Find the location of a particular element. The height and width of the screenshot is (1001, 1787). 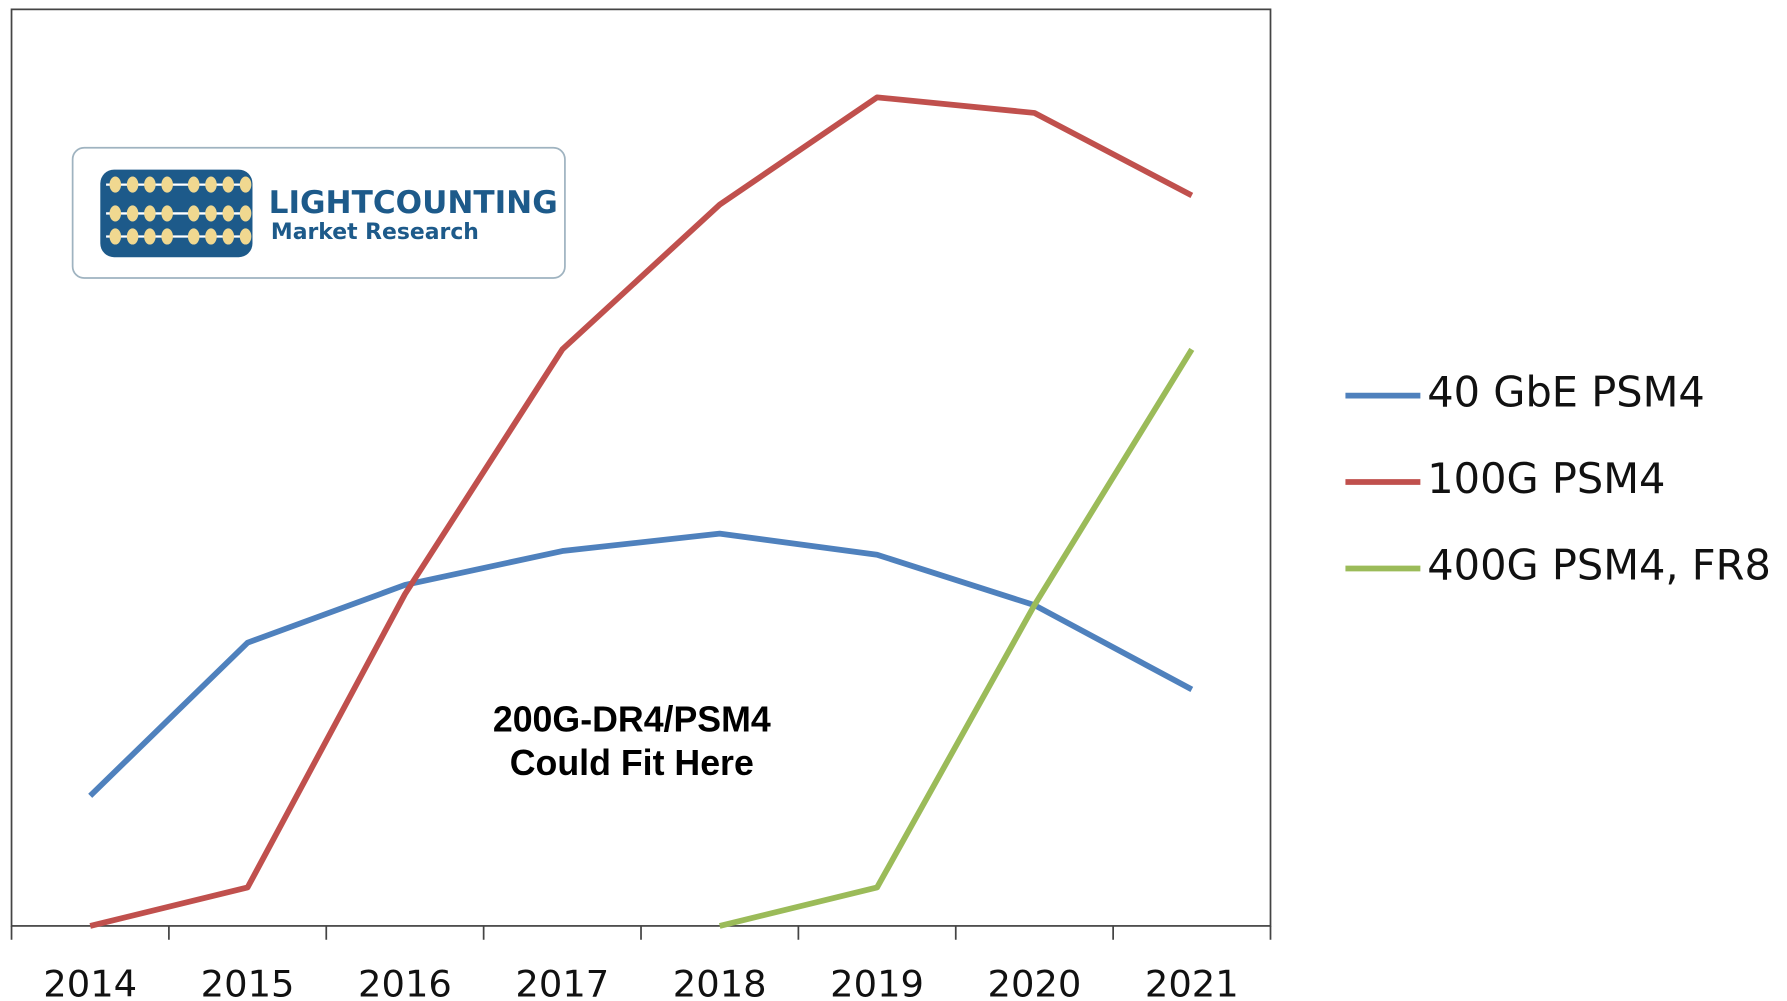

legend-label: 40 GbE PSM4 is located at coordinates (1566, 392).